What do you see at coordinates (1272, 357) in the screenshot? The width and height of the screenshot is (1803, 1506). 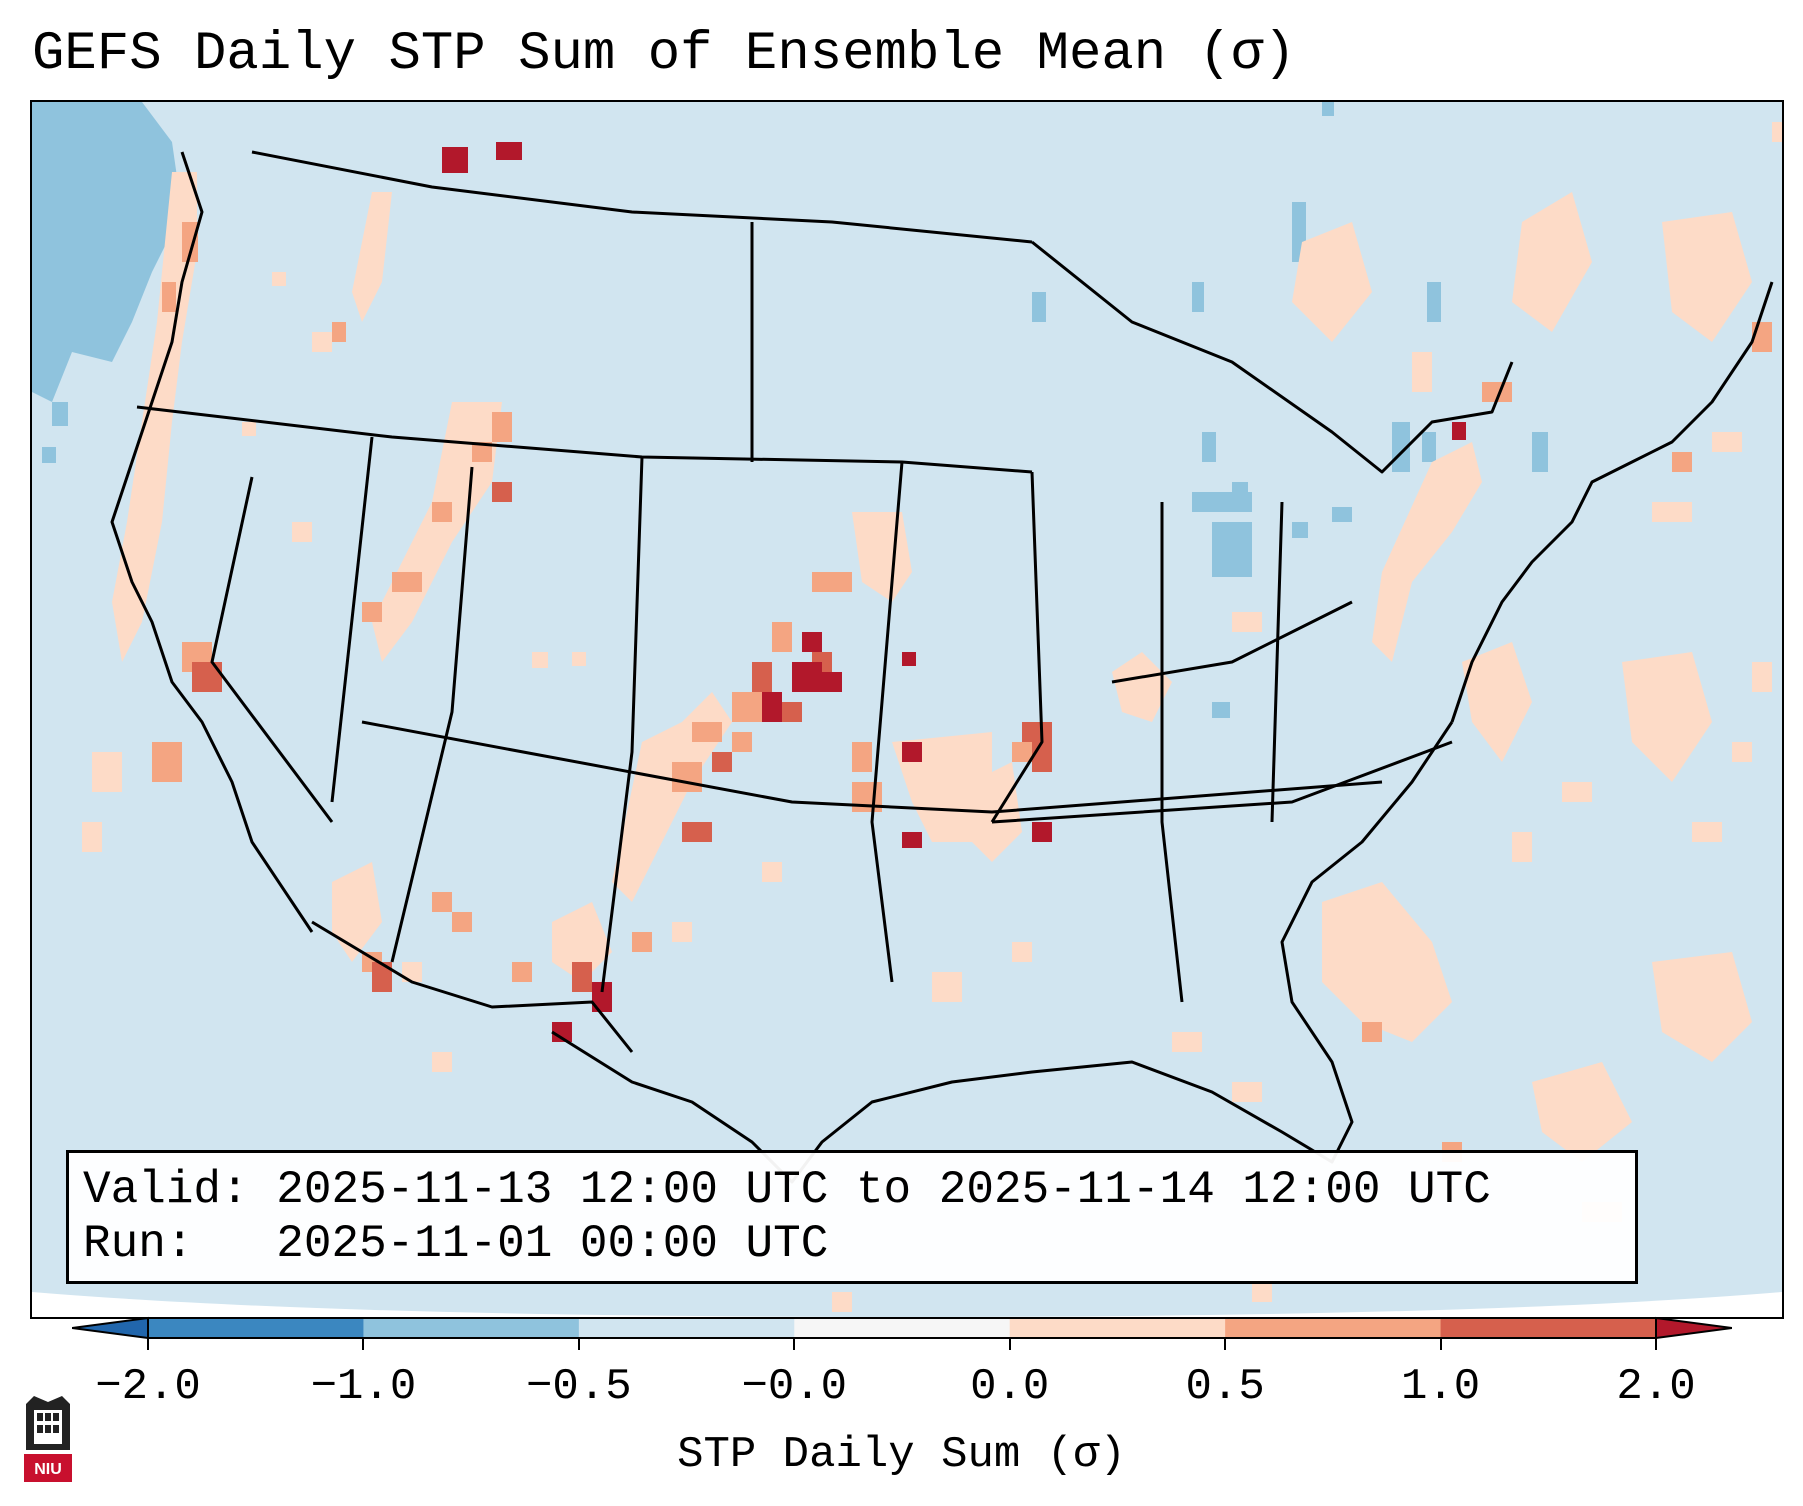 I see `great-lakes` at bounding box center [1272, 357].